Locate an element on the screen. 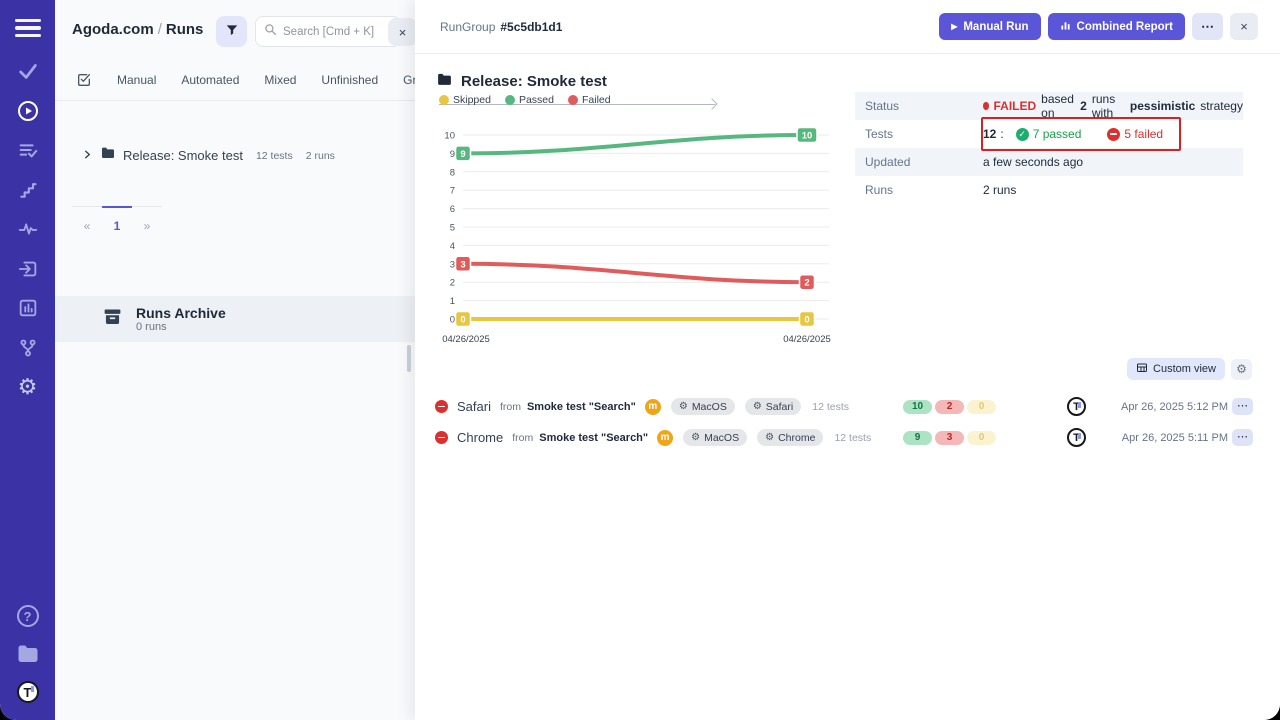 Image resolution: width=1280 pixels, height=720 pixels. funnel-icon is located at coordinates (232, 31).